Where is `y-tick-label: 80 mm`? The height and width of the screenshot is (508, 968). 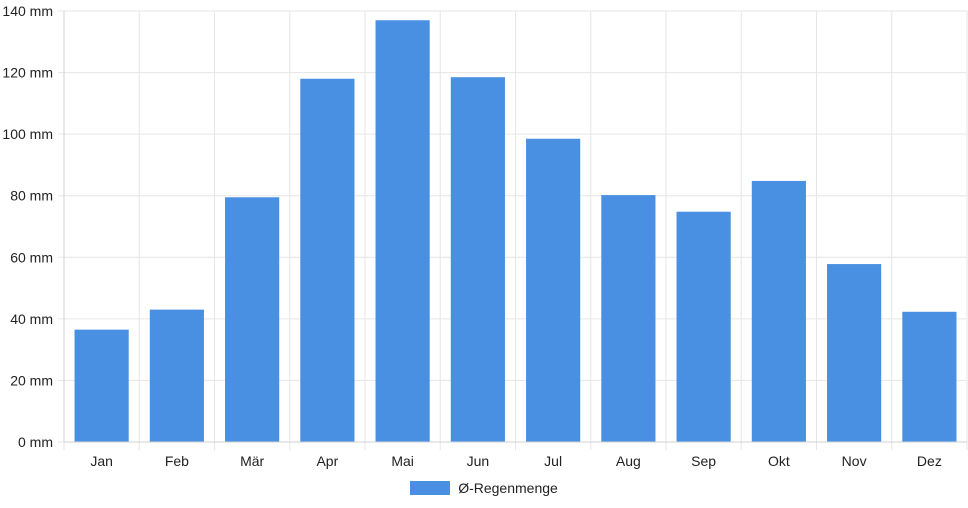
y-tick-label: 80 mm is located at coordinates (31, 196).